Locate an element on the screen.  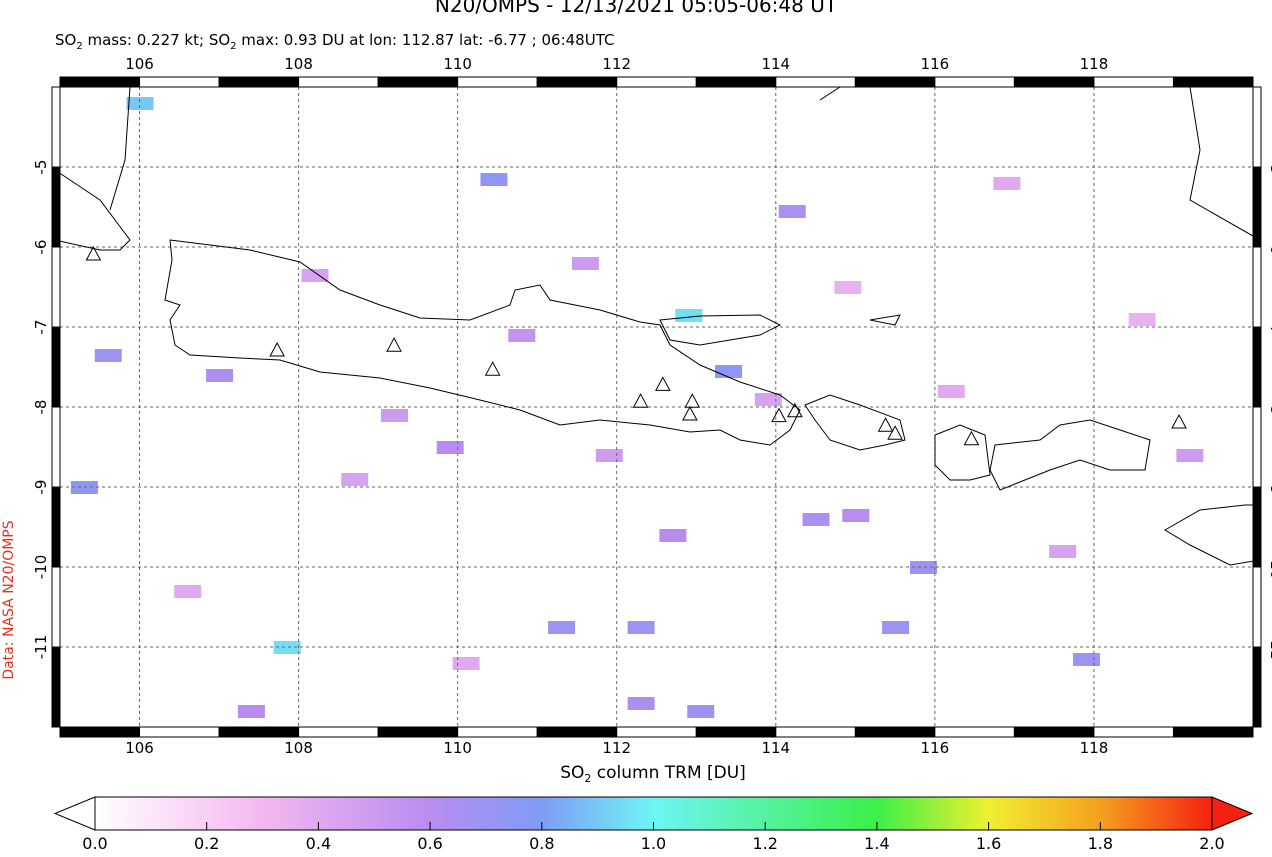
colorbar-tick-label: 0.2 is located at coordinates (206, 843).